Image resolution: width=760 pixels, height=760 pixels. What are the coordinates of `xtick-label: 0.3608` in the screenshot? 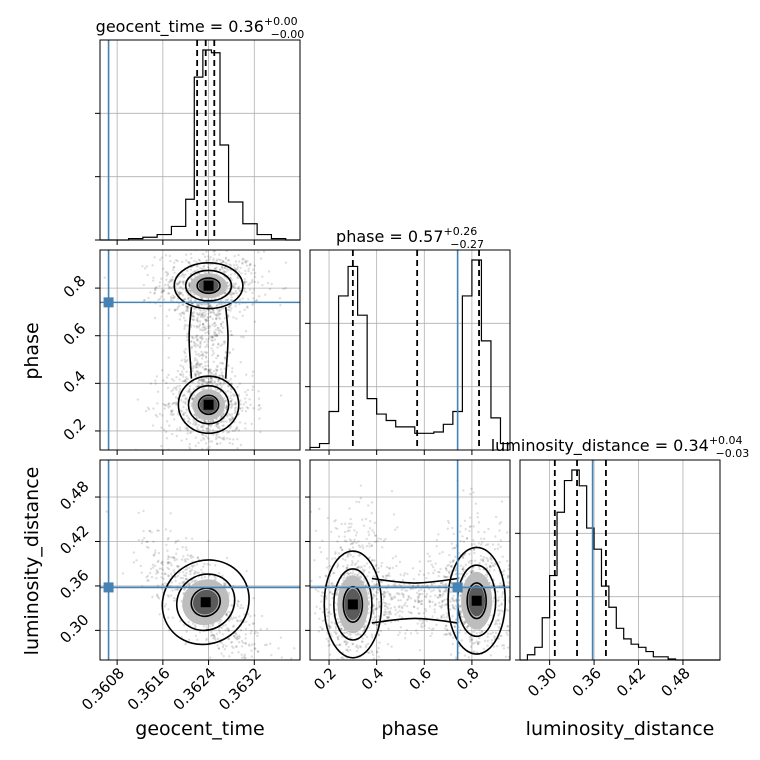 It's located at (103, 689).